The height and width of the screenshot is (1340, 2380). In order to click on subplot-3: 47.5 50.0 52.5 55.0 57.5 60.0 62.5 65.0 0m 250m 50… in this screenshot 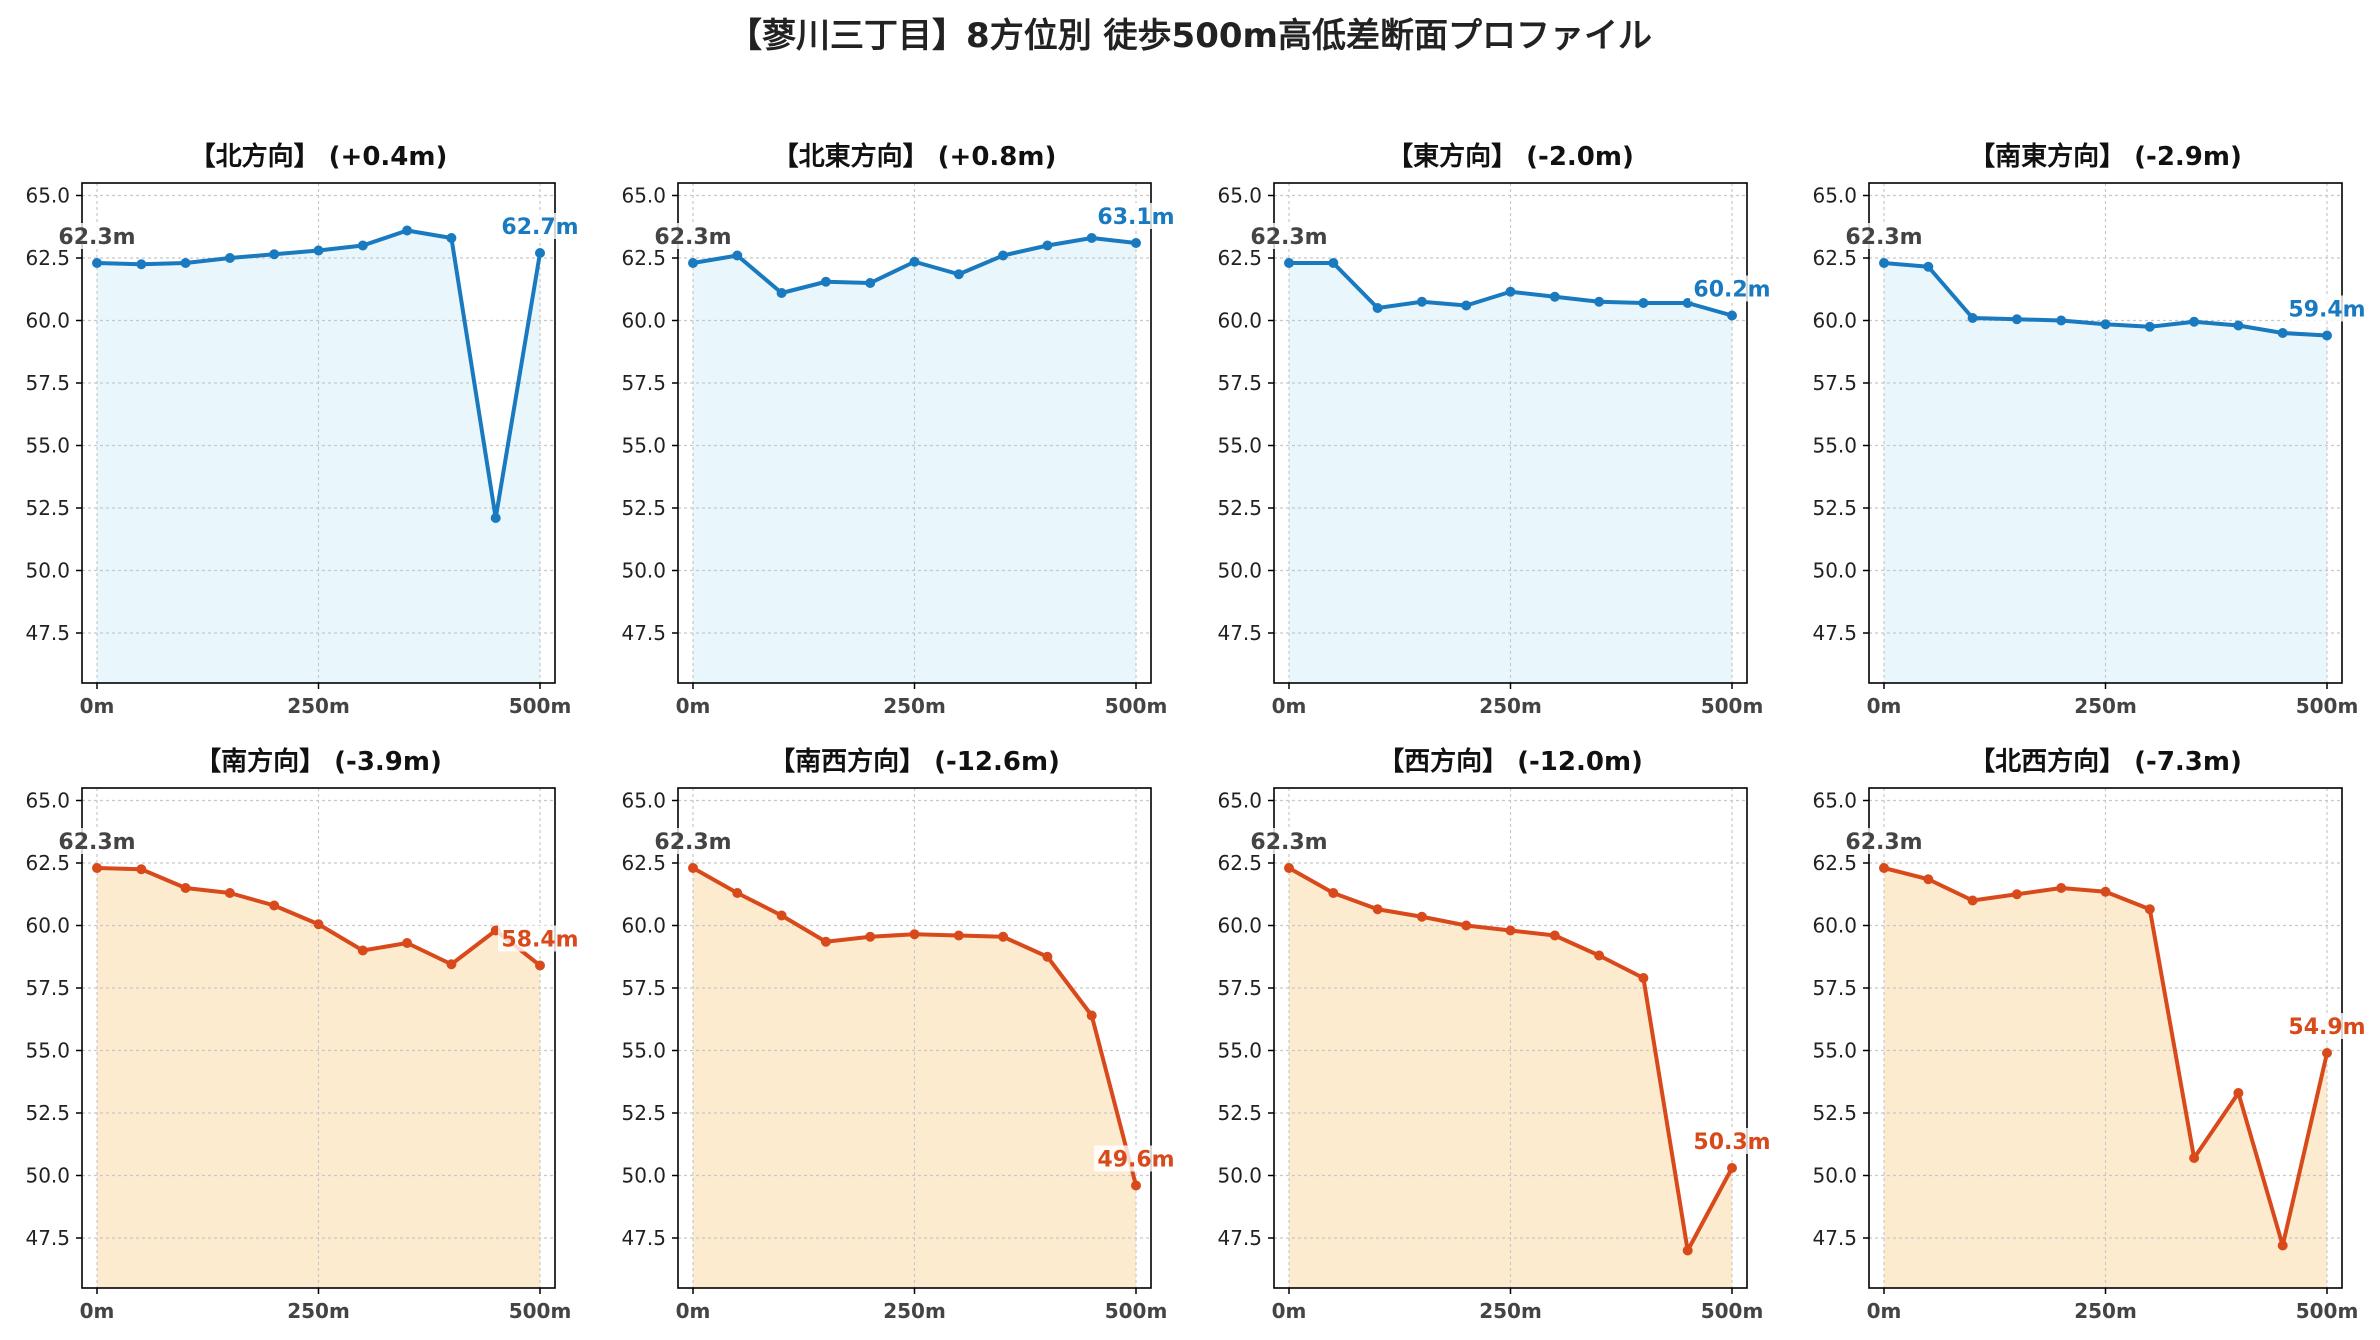, I will do `click(1495, 429)`.